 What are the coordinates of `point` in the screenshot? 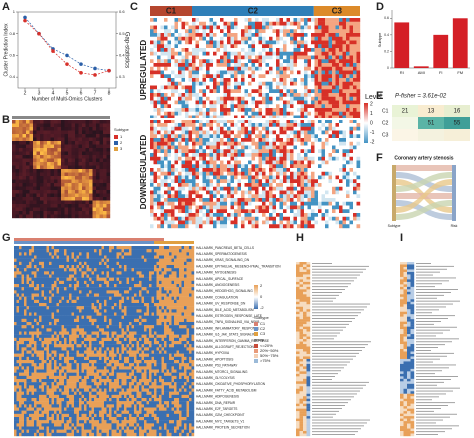 It's located at (67, 64).